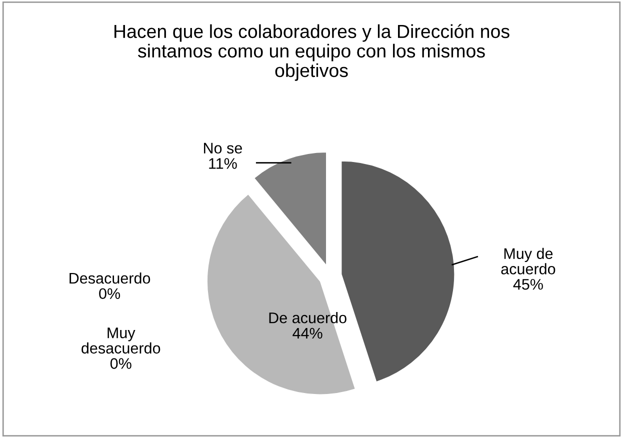 This screenshot has height=438, width=623. Describe the element at coordinates (528, 261) in the screenshot. I see `slice-label: Muy de acuerdo` at that location.